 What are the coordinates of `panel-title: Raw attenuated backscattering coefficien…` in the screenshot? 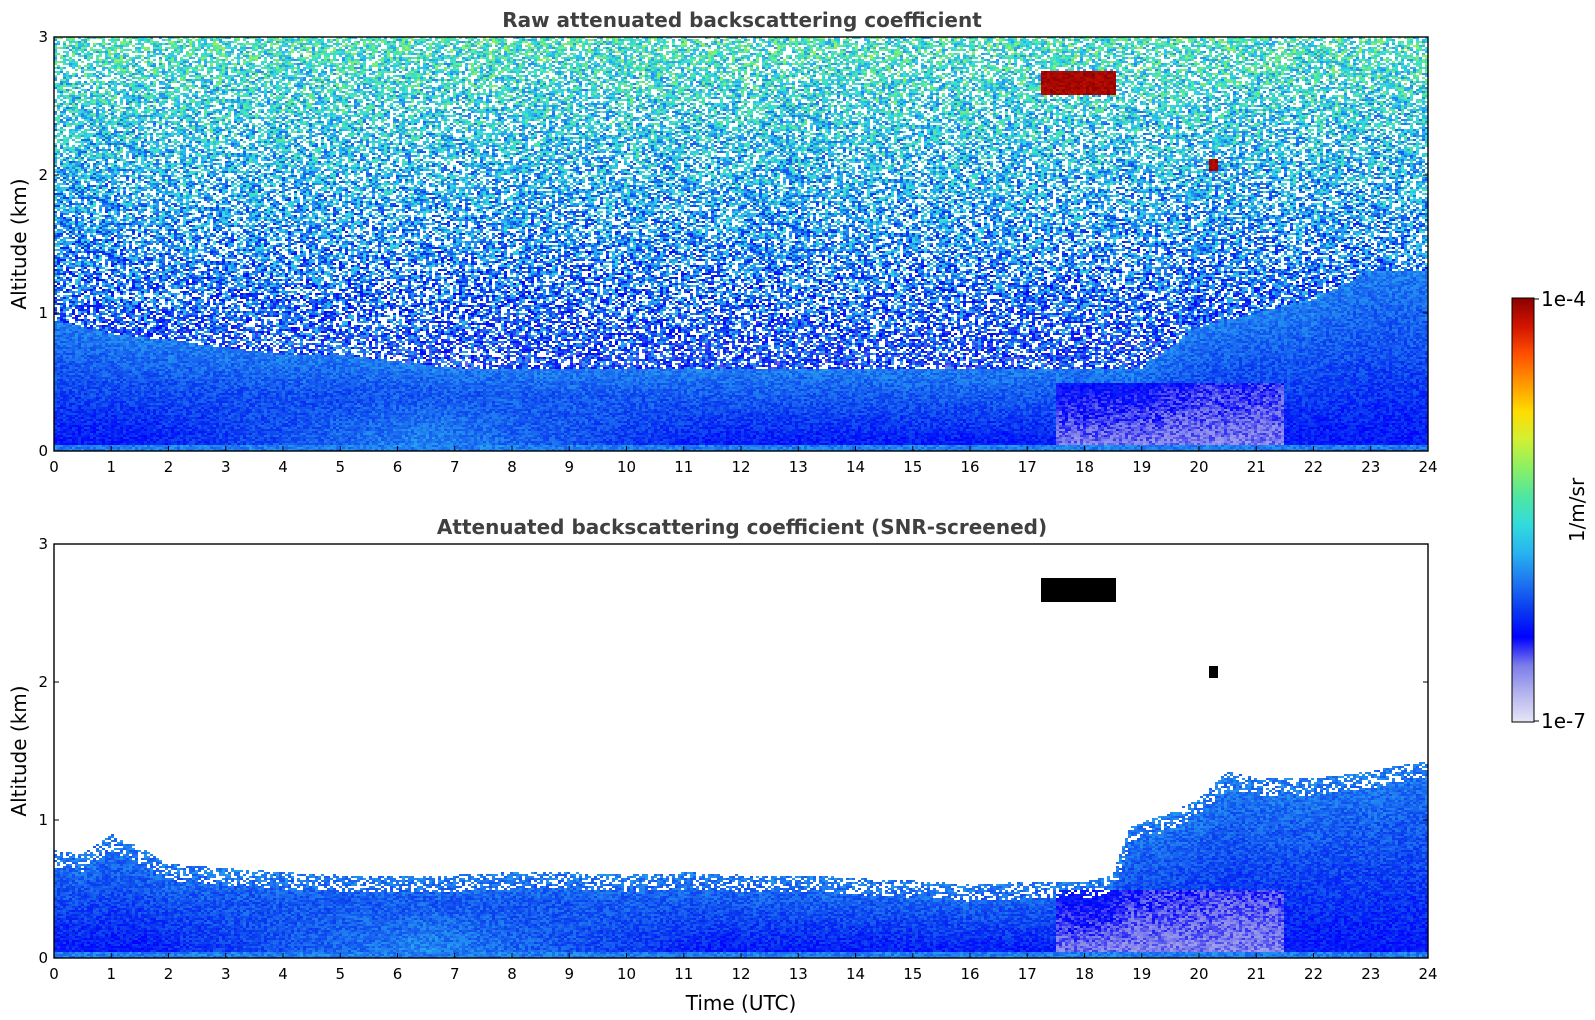 It's located at (742, 20).